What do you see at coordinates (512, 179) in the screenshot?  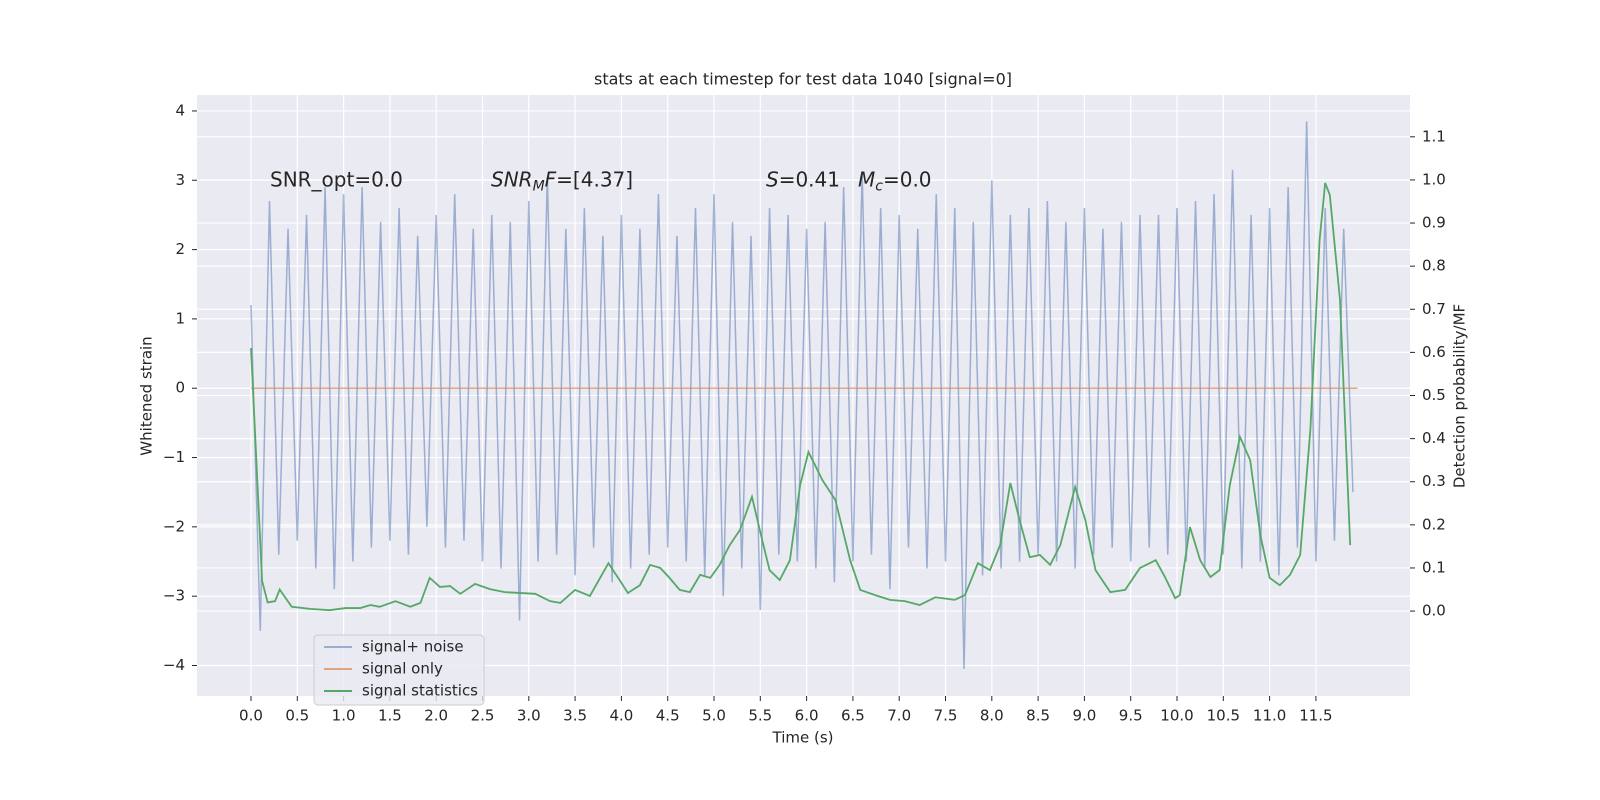 I see `annotation-part: SNR` at bounding box center [512, 179].